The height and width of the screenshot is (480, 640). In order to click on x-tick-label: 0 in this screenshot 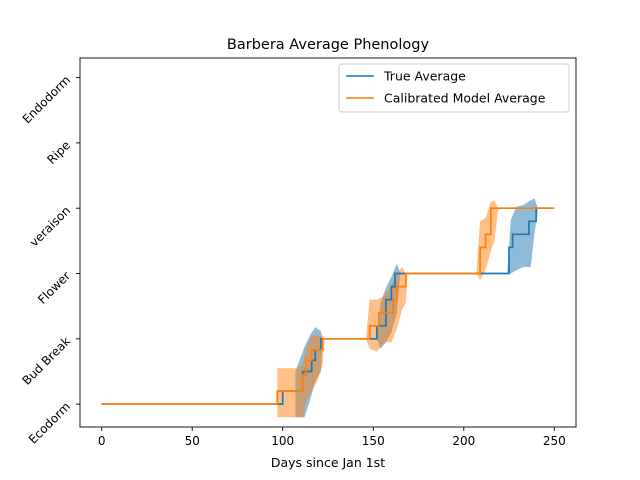, I will do `click(102, 441)`.